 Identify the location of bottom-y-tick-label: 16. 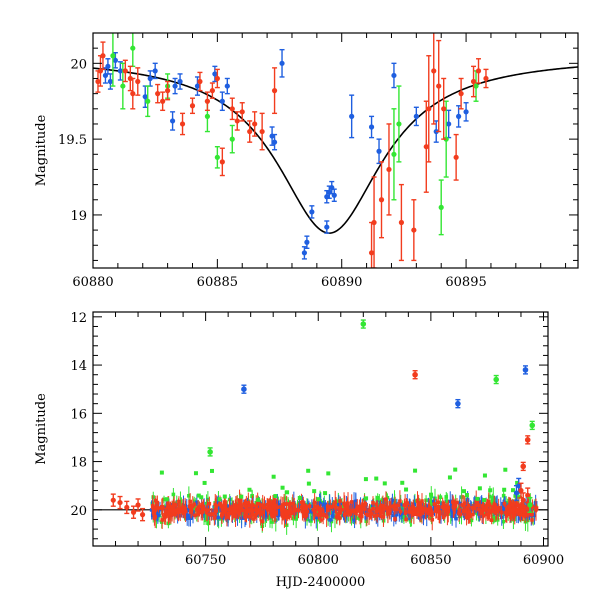
(78, 414).